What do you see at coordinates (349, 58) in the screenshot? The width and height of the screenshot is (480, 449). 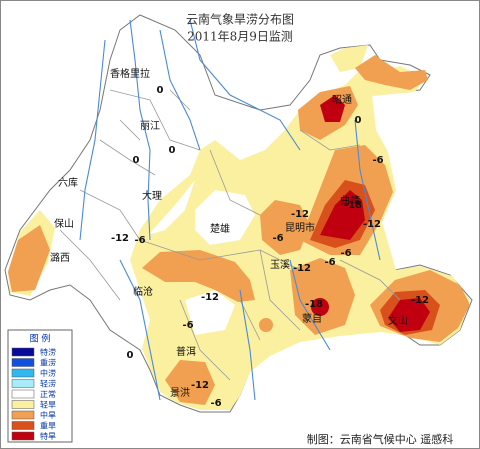 I see `light-drought` at bounding box center [349, 58].